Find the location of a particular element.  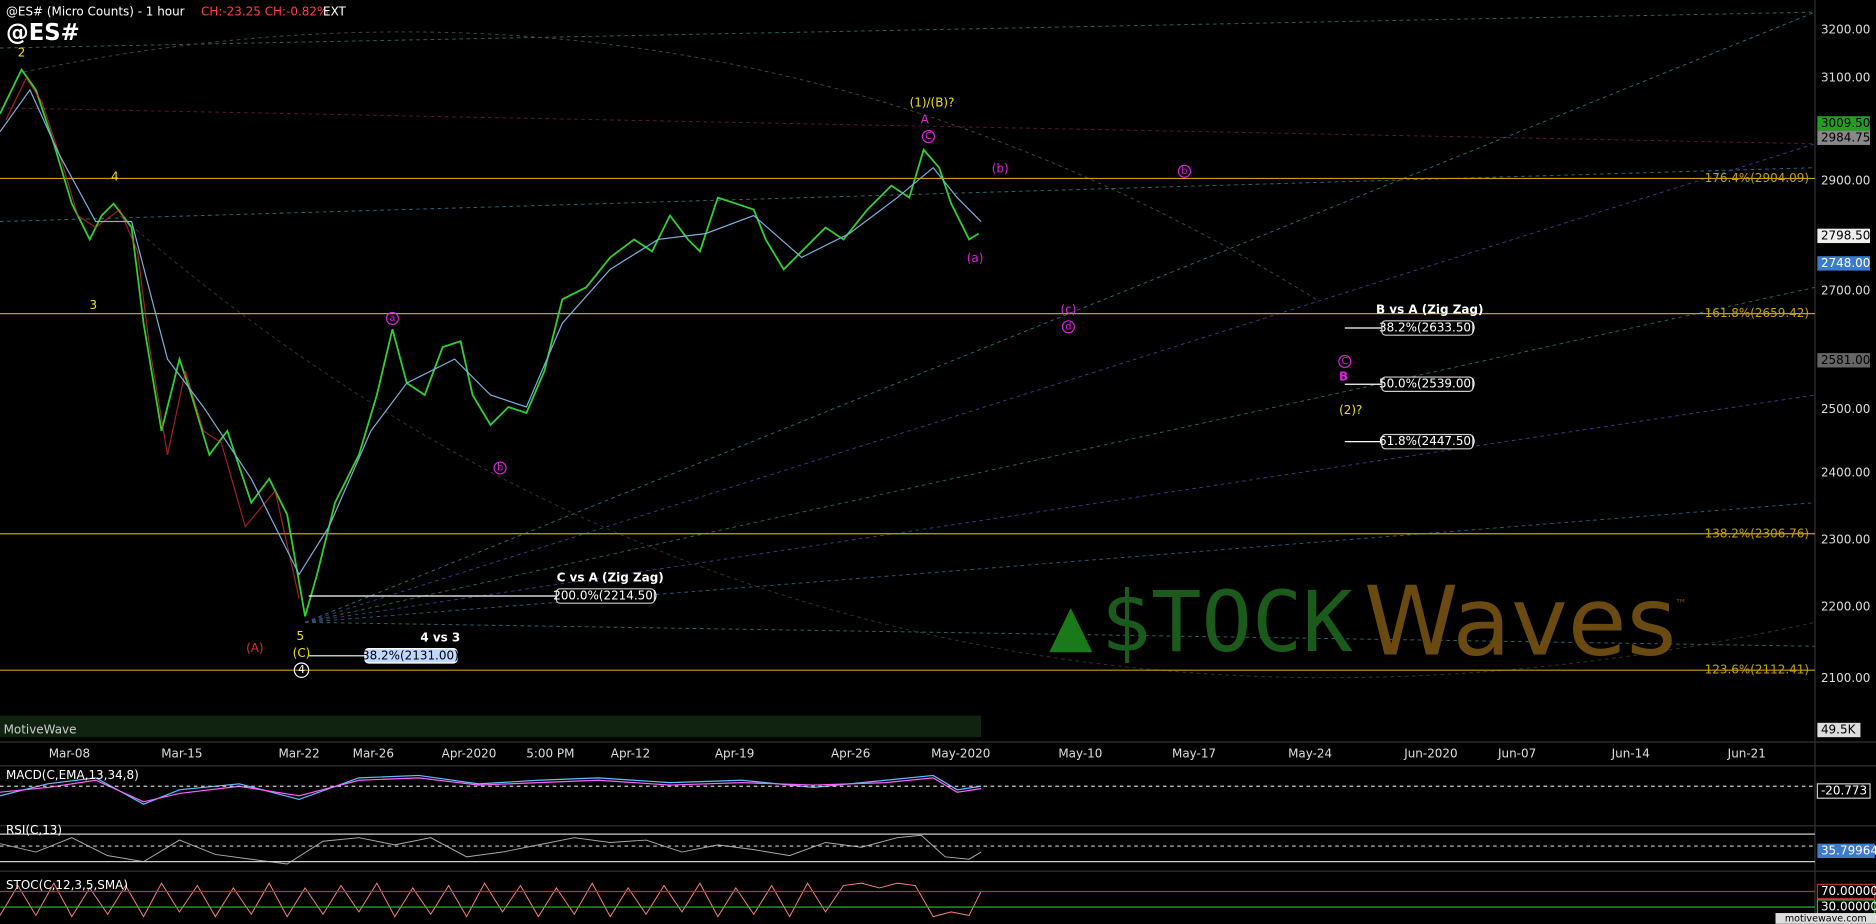

indicator-value: 70.00000 is located at coordinates (1848, 891).